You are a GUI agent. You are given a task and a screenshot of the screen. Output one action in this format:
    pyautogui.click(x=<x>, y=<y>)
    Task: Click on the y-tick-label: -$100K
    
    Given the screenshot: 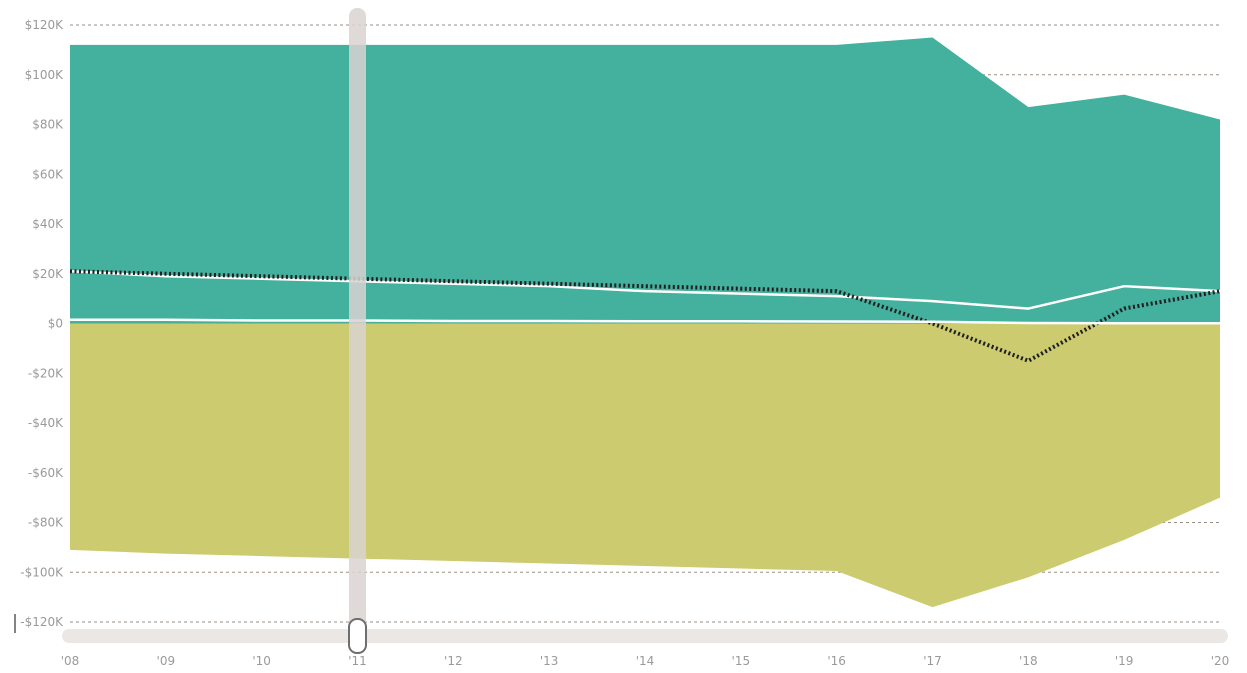 What is the action you would take?
    pyautogui.click(x=42, y=572)
    